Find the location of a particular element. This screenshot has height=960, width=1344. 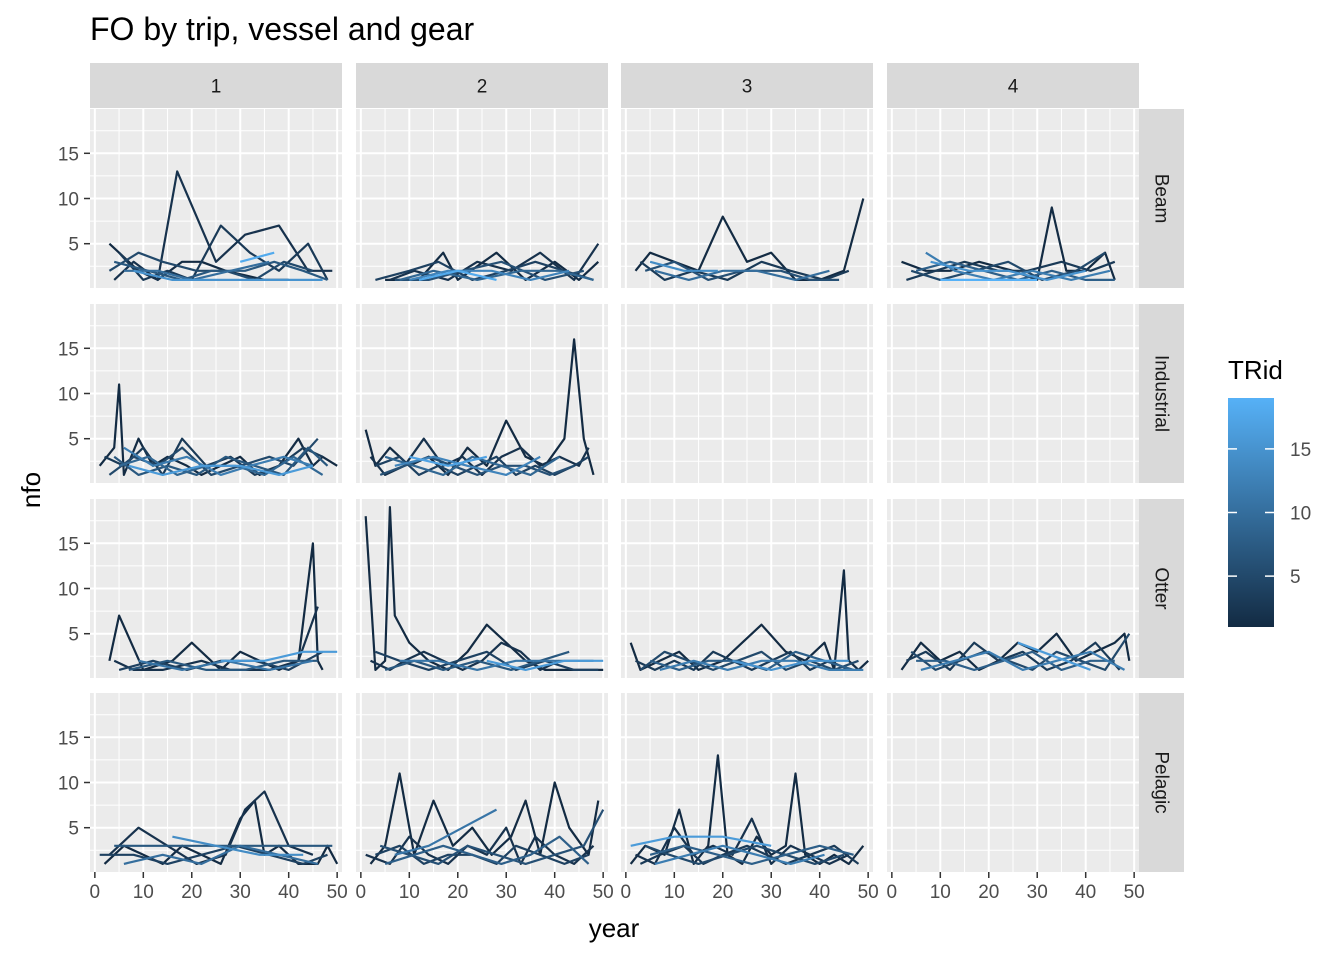

chart-title: FO by trip, vessel and gear is located at coordinates (282, 29).